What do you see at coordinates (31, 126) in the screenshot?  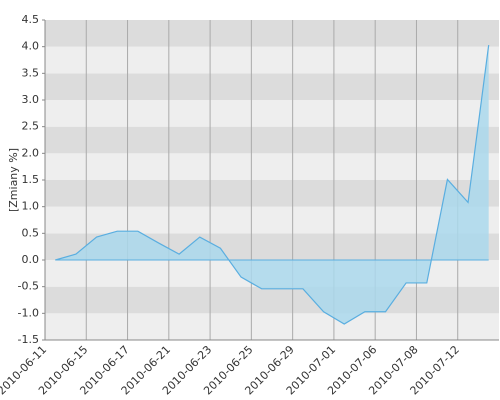 I see `y-tick-label: 2.5` at bounding box center [31, 126].